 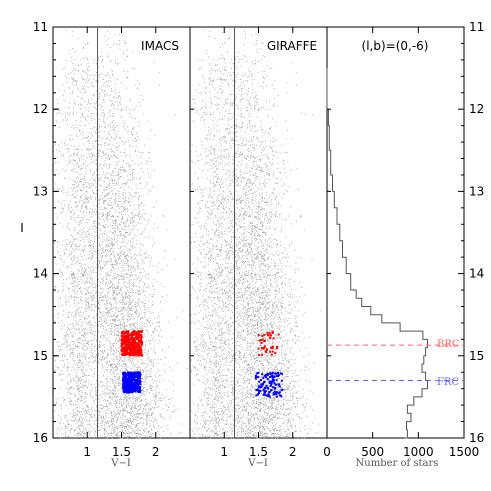 I want to click on giraffe-brc-stars, so click(x=268, y=343).